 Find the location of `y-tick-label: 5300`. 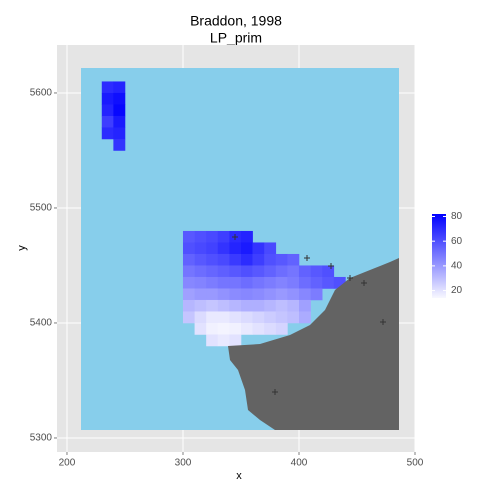

y-tick-label: 5300 is located at coordinates (41, 438).